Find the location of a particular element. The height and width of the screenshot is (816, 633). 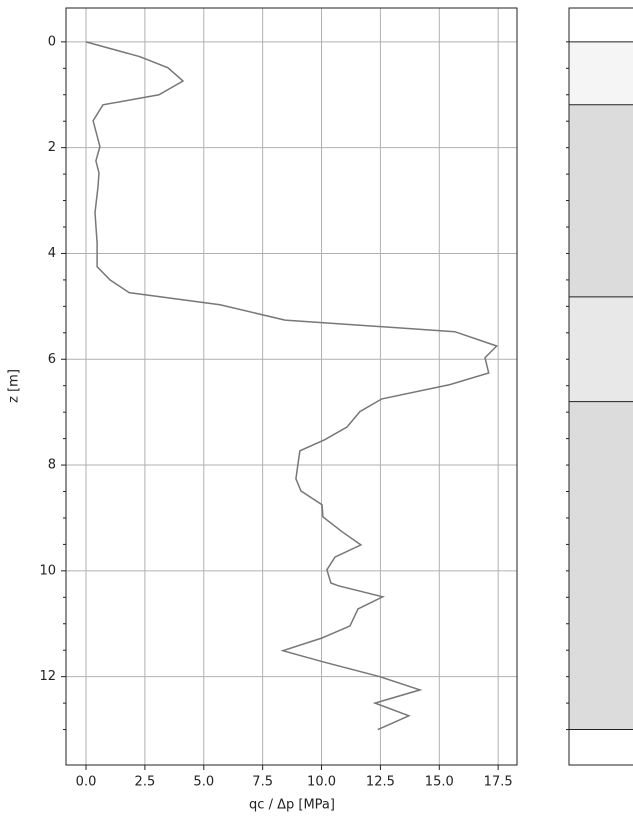

x-tick-label: 10.0 is located at coordinates (321, 782).